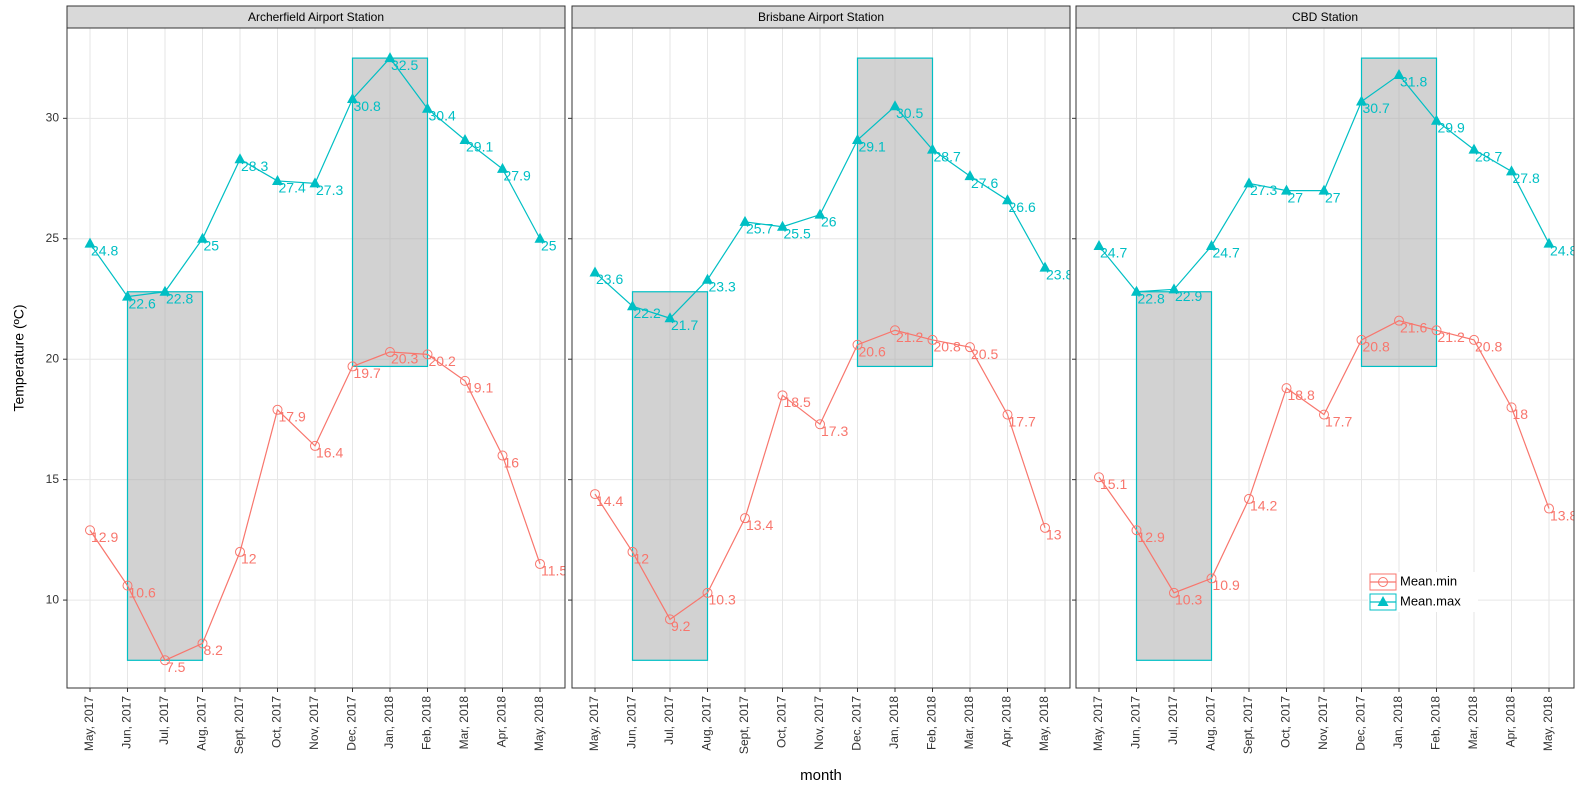 Image resolution: width=1595 pixels, height=785 pixels. Describe the element at coordinates (829, 221) in the screenshot. I see `value-label: 26` at that location.